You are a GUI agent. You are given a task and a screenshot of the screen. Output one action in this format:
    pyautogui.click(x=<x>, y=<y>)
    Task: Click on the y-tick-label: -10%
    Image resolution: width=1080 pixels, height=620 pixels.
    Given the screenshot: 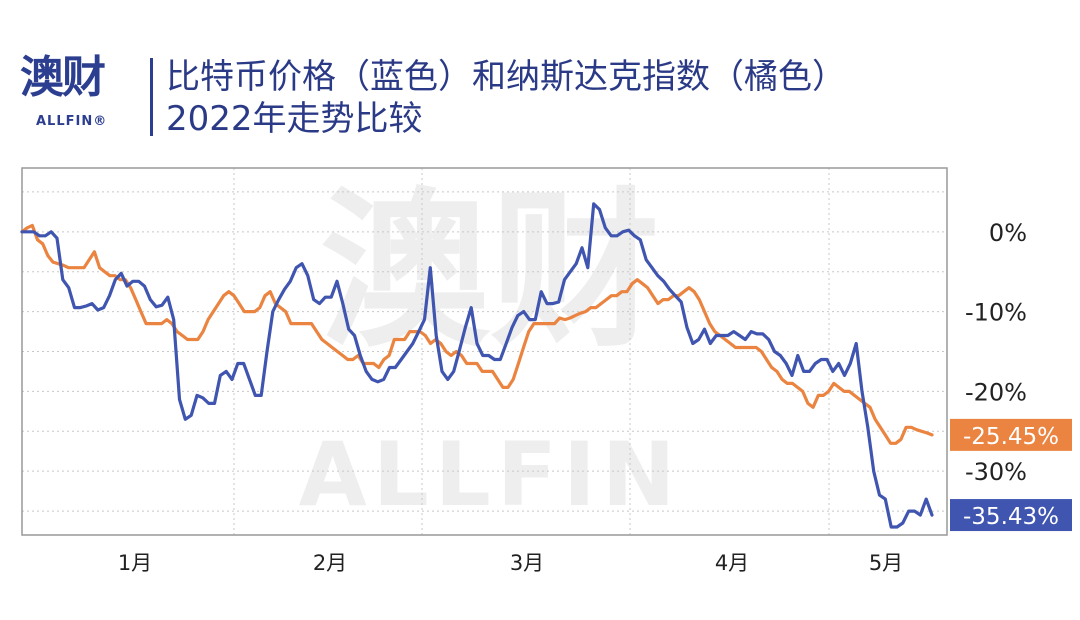 What is the action you would take?
    pyautogui.click(x=996, y=313)
    